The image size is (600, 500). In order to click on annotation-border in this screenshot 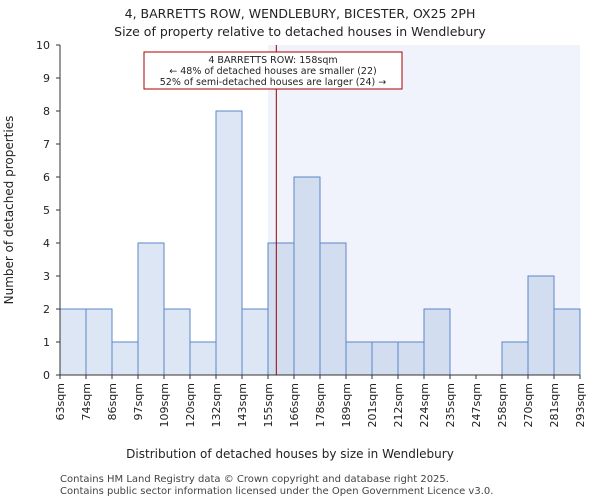, I will do `click(273, 70)`.